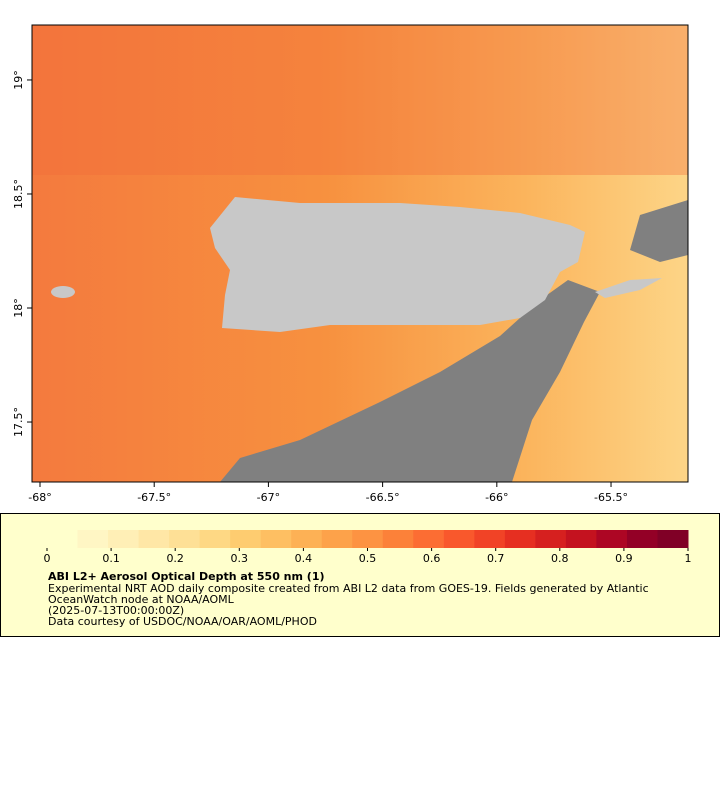 Image resolution: width=720 pixels, height=800 pixels. I want to click on legend-line: OceanWatch node at NOAA/AOML, so click(141, 599).